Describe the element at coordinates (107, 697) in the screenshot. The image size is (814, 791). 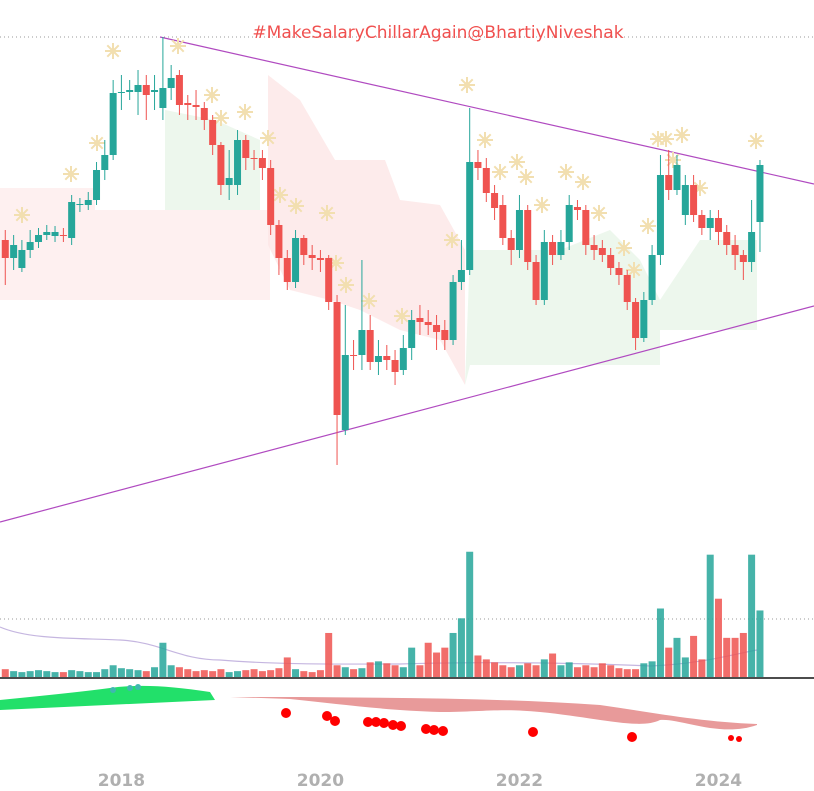
I see `oscillator-positive` at that location.